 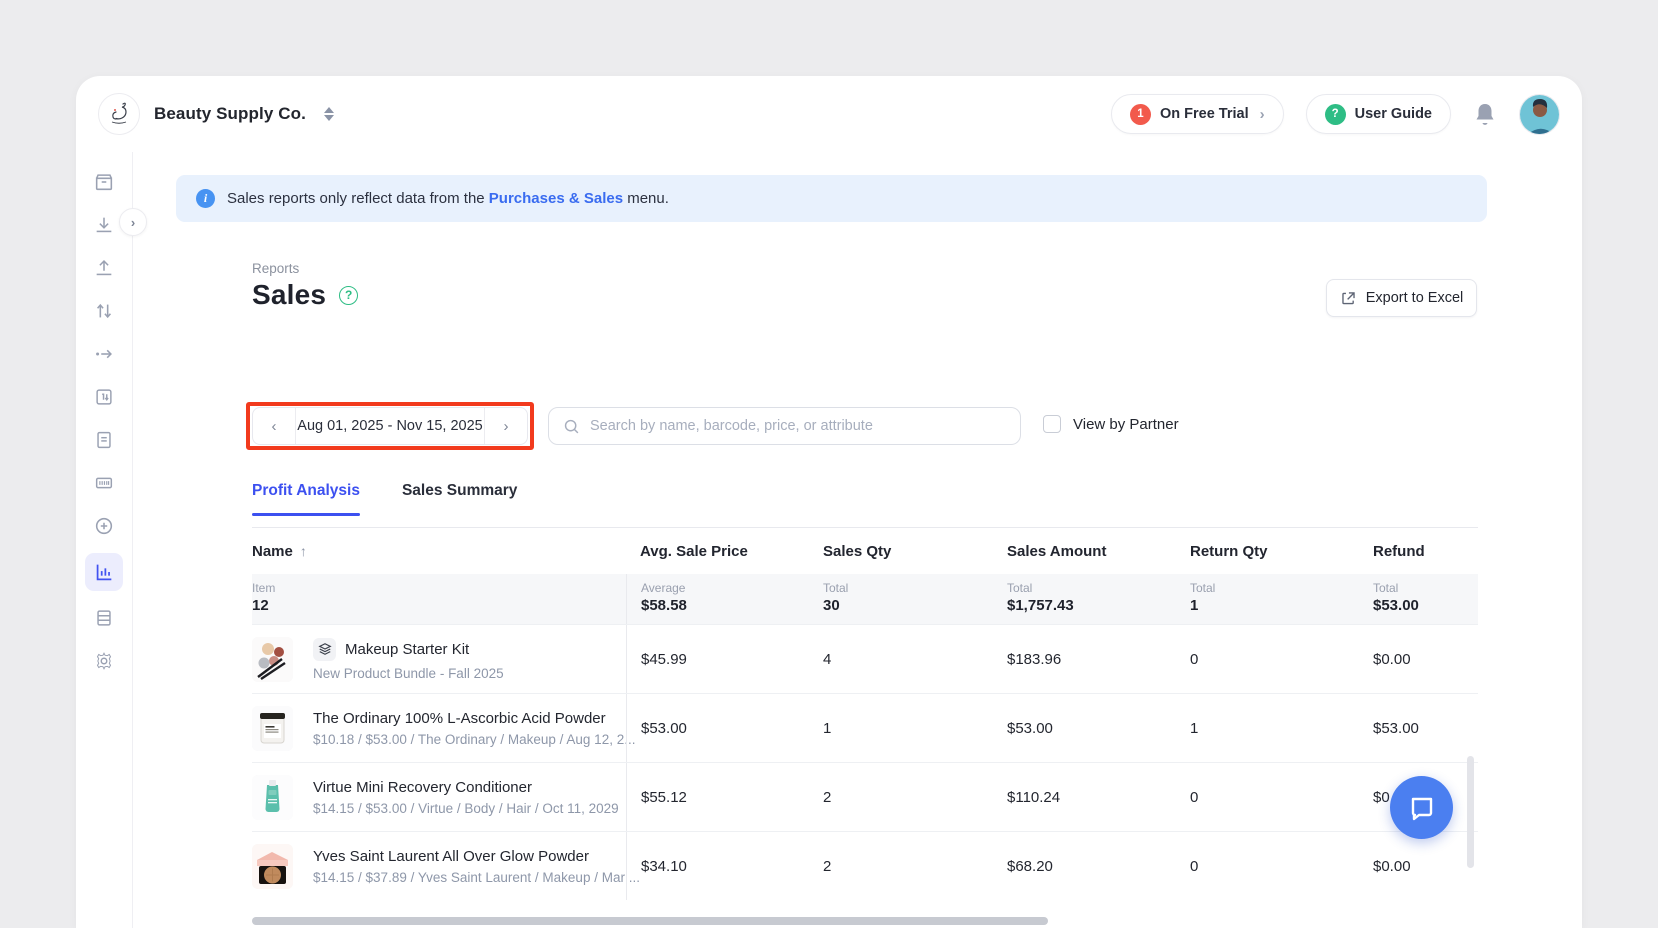 What do you see at coordinates (230, 113) in the screenshot?
I see `company-name: Beauty Supply Co.` at bounding box center [230, 113].